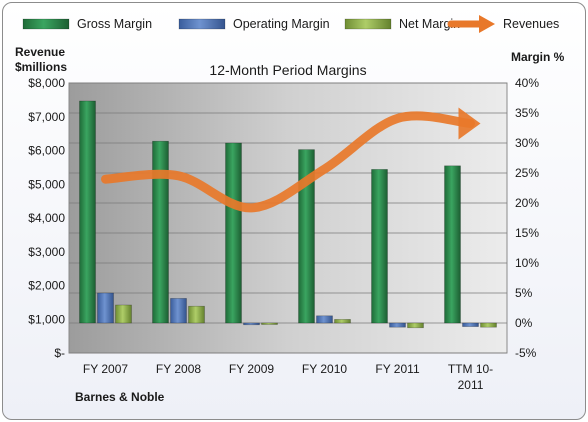 The image size is (588, 422). Describe the element at coordinates (59, 353) in the screenshot. I see `left-tick-label: $-` at that location.